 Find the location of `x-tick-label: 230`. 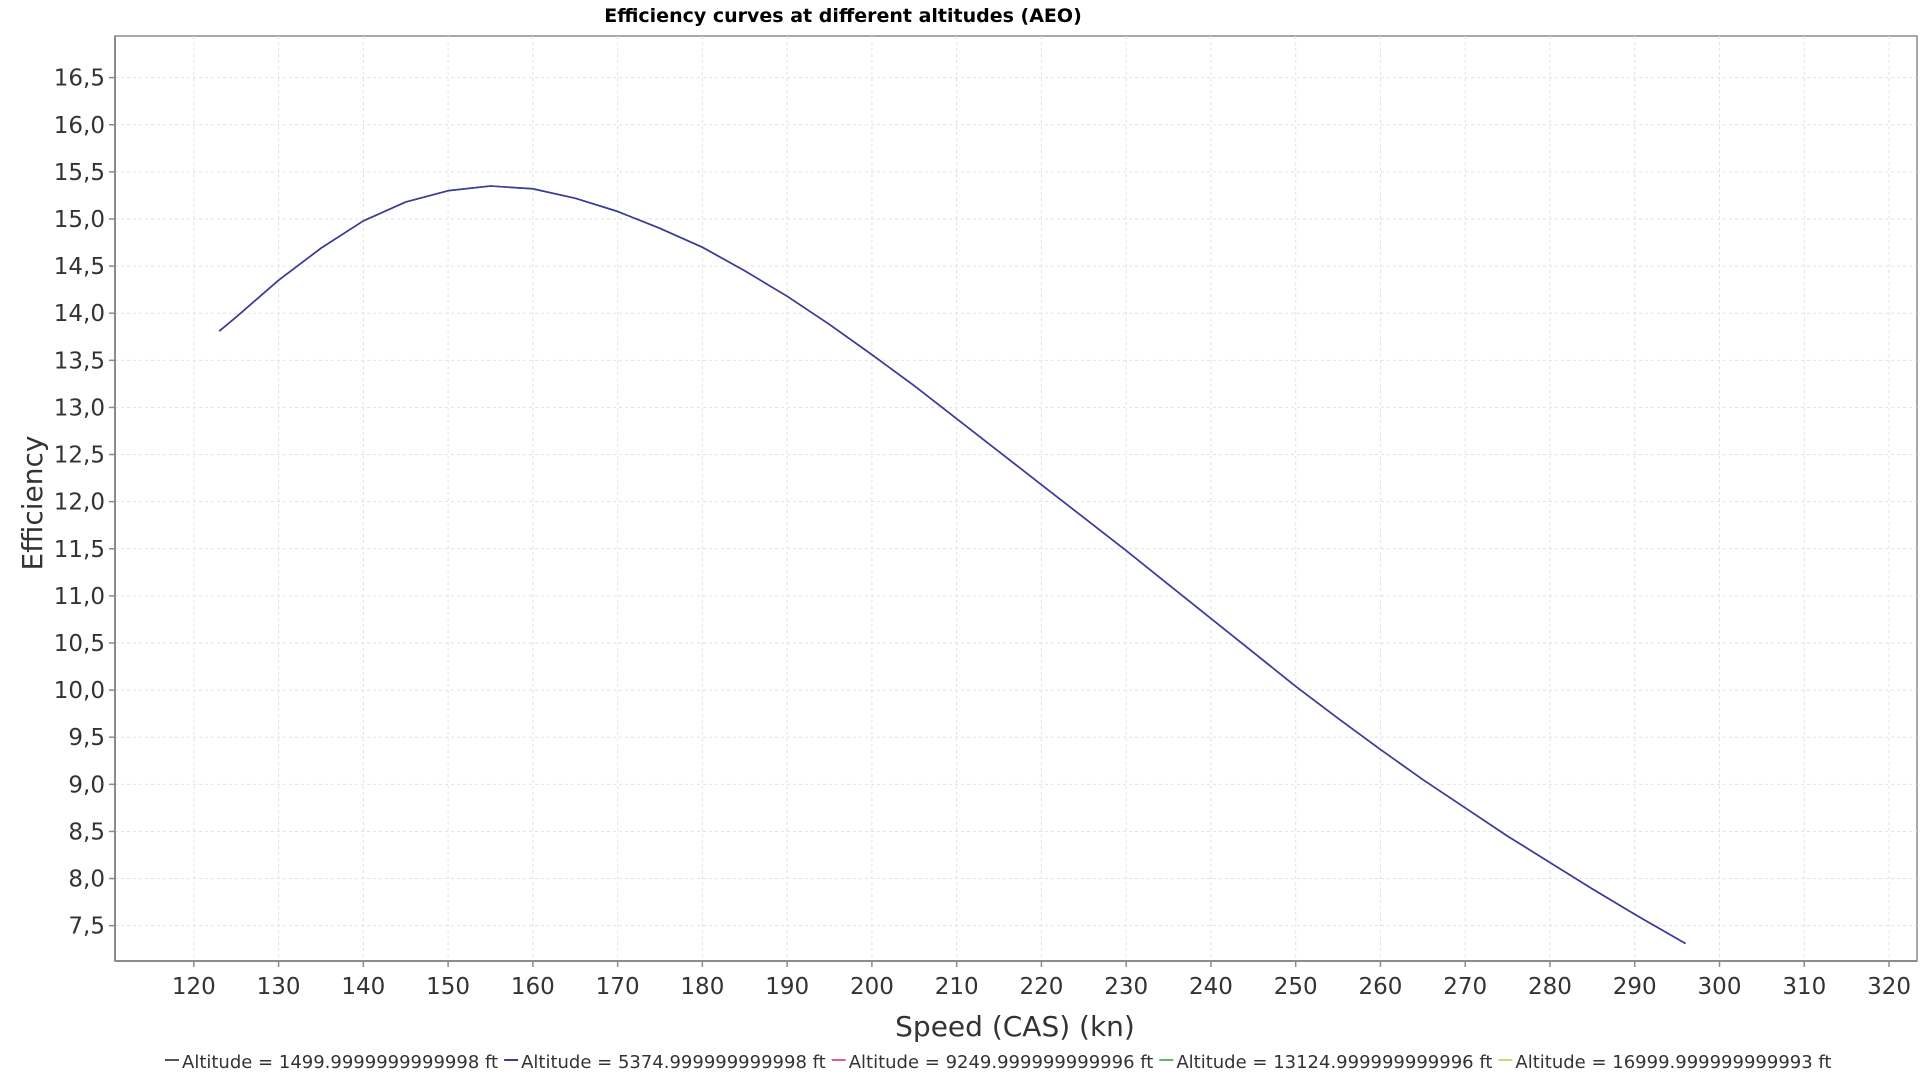

x-tick-label: 230 is located at coordinates (1126, 987).